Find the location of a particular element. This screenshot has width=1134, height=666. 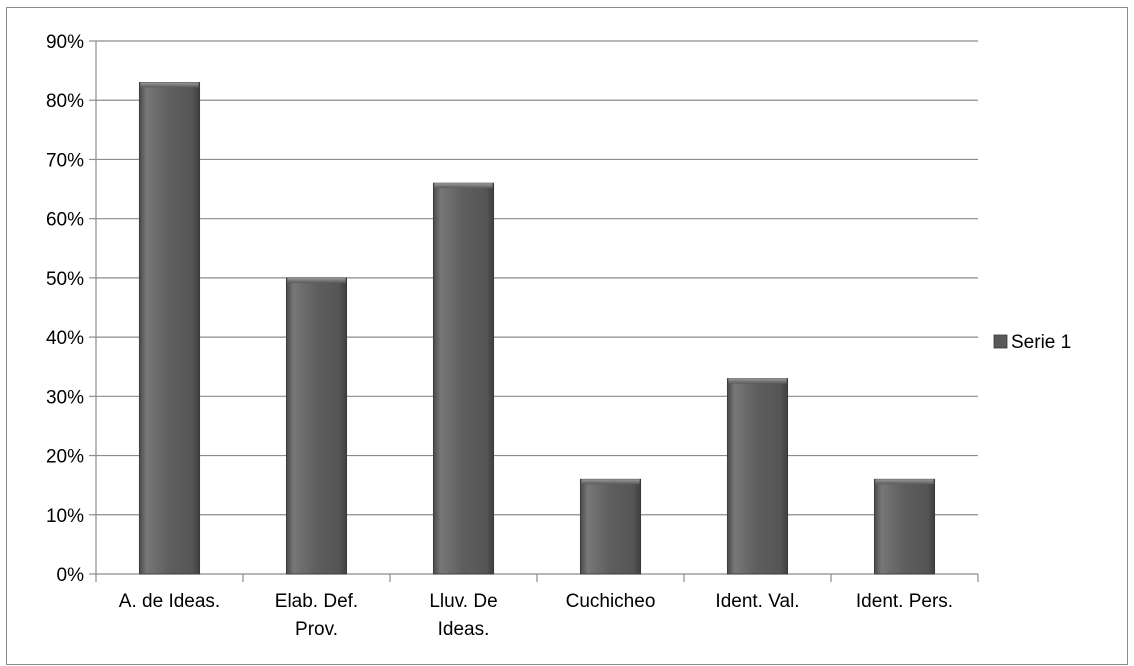

y-tick-label: 10% is located at coordinates (65, 516).